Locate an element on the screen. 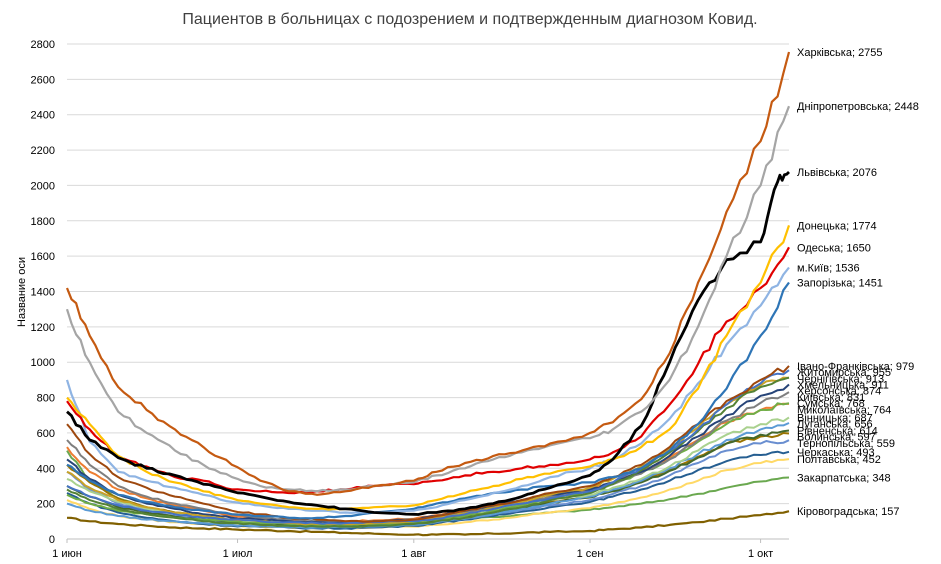  series-end-label: Тернопільська; 559 is located at coordinates (846, 444).